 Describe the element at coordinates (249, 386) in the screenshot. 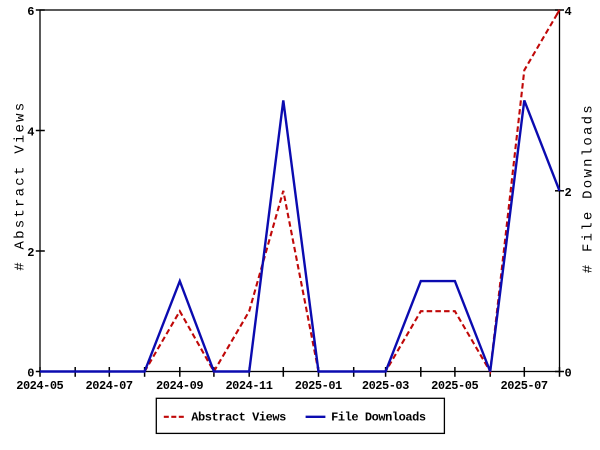

I see `svg-text: 2024-11` at that location.